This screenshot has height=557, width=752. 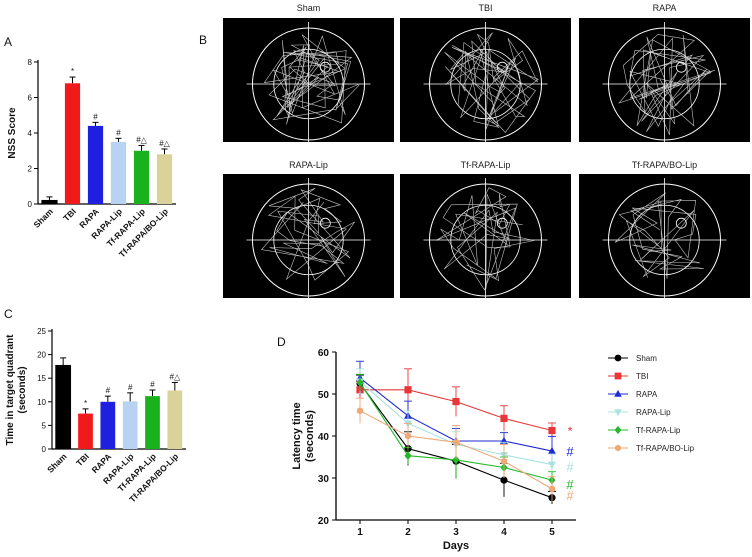 I want to click on bar-tbi, so click(x=72, y=143).